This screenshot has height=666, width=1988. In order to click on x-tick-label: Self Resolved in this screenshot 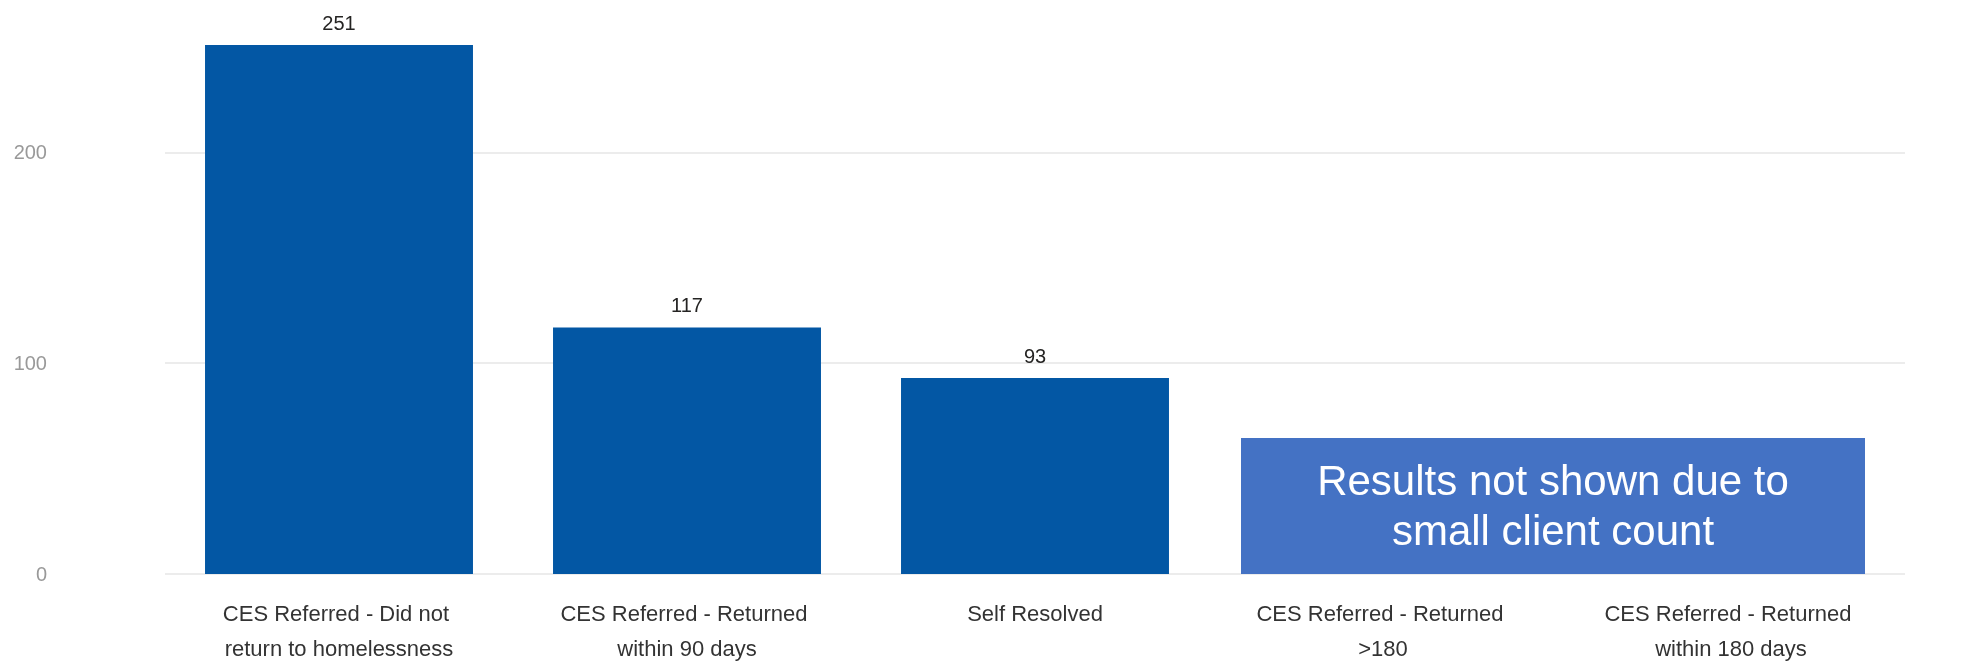, I will do `click(1035, 613)`.